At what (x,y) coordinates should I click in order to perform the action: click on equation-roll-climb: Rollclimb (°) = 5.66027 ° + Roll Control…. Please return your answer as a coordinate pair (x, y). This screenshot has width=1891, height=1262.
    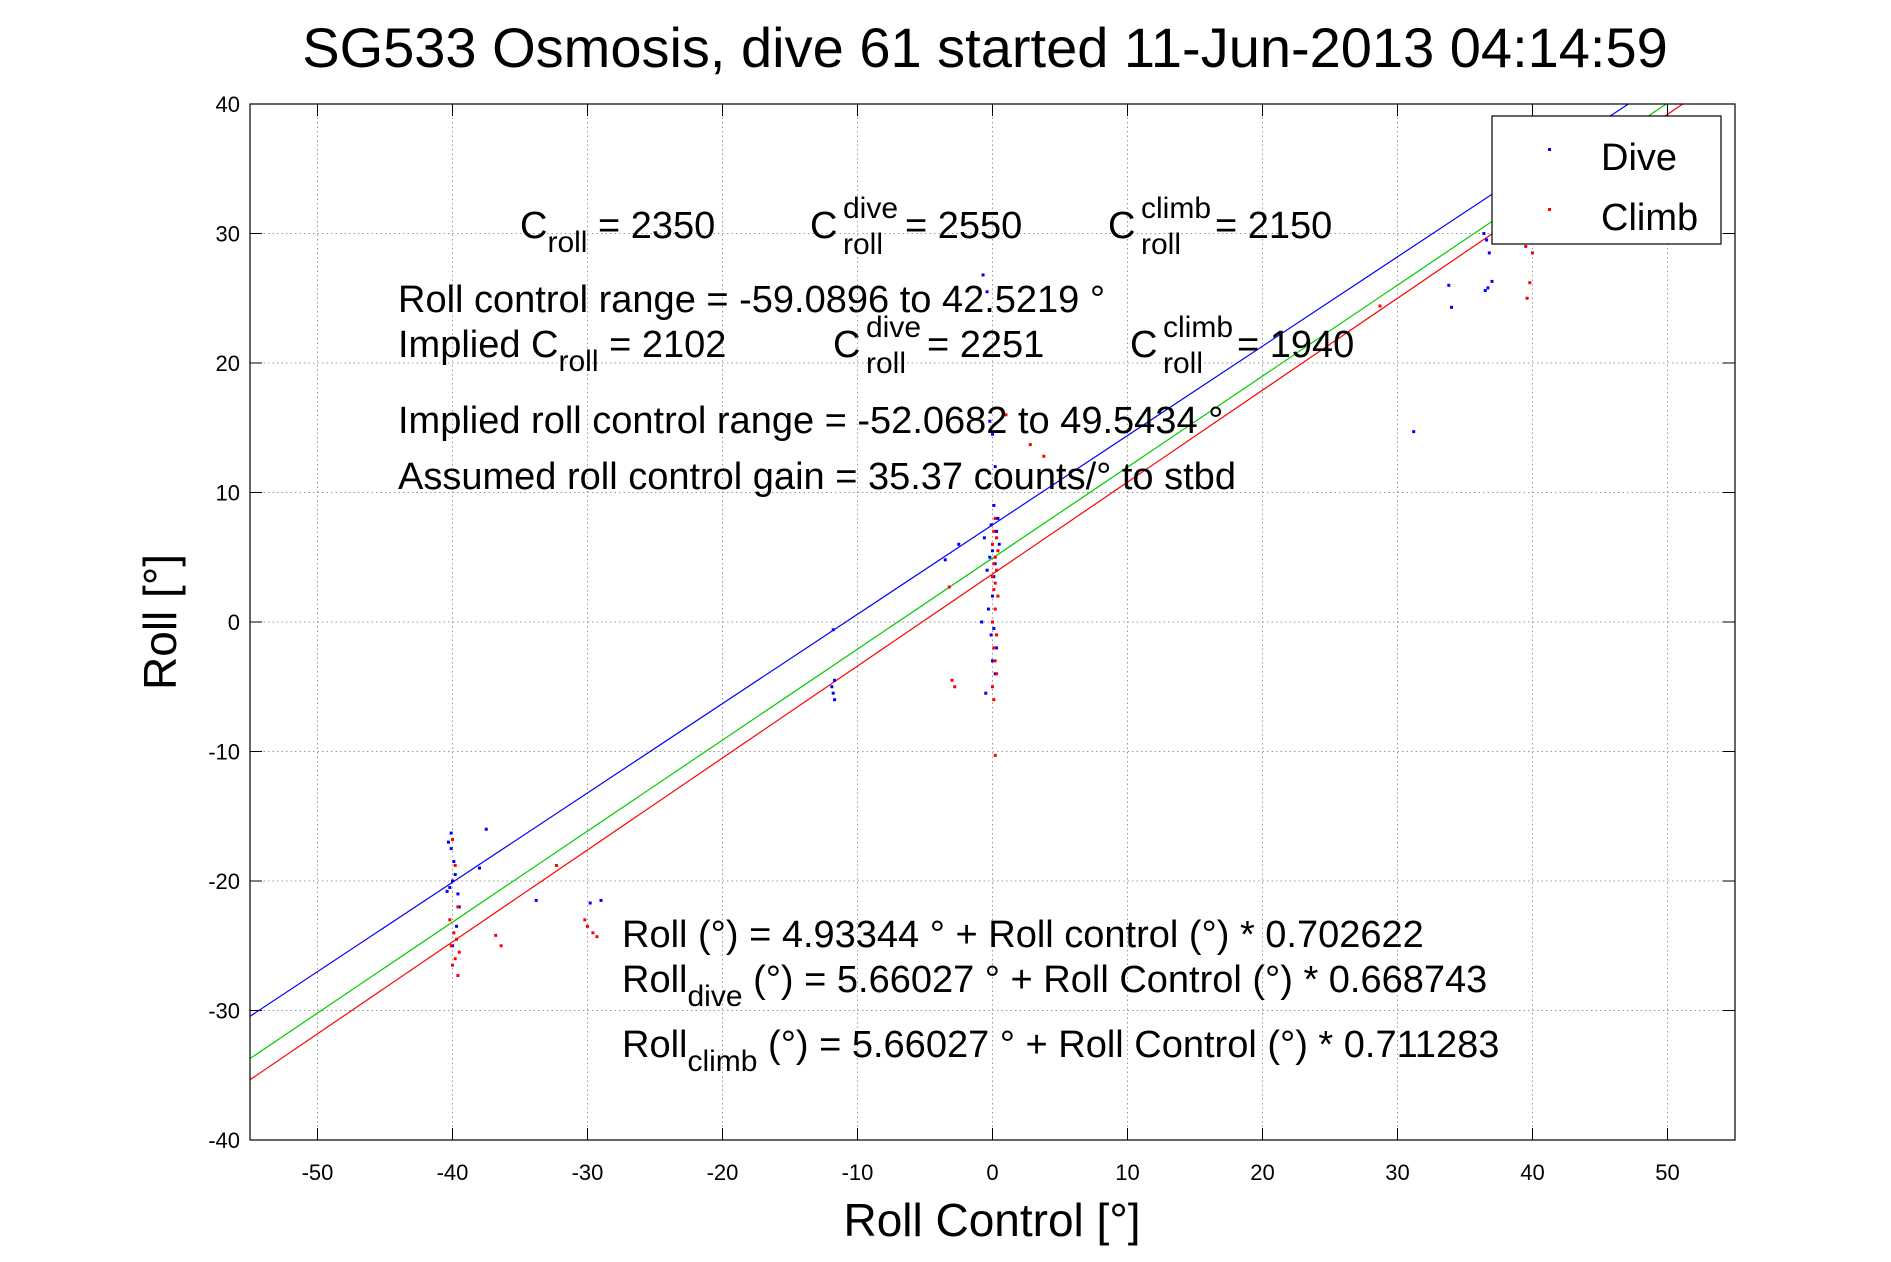
    Looking at the image, I should click on (1060, 1051).